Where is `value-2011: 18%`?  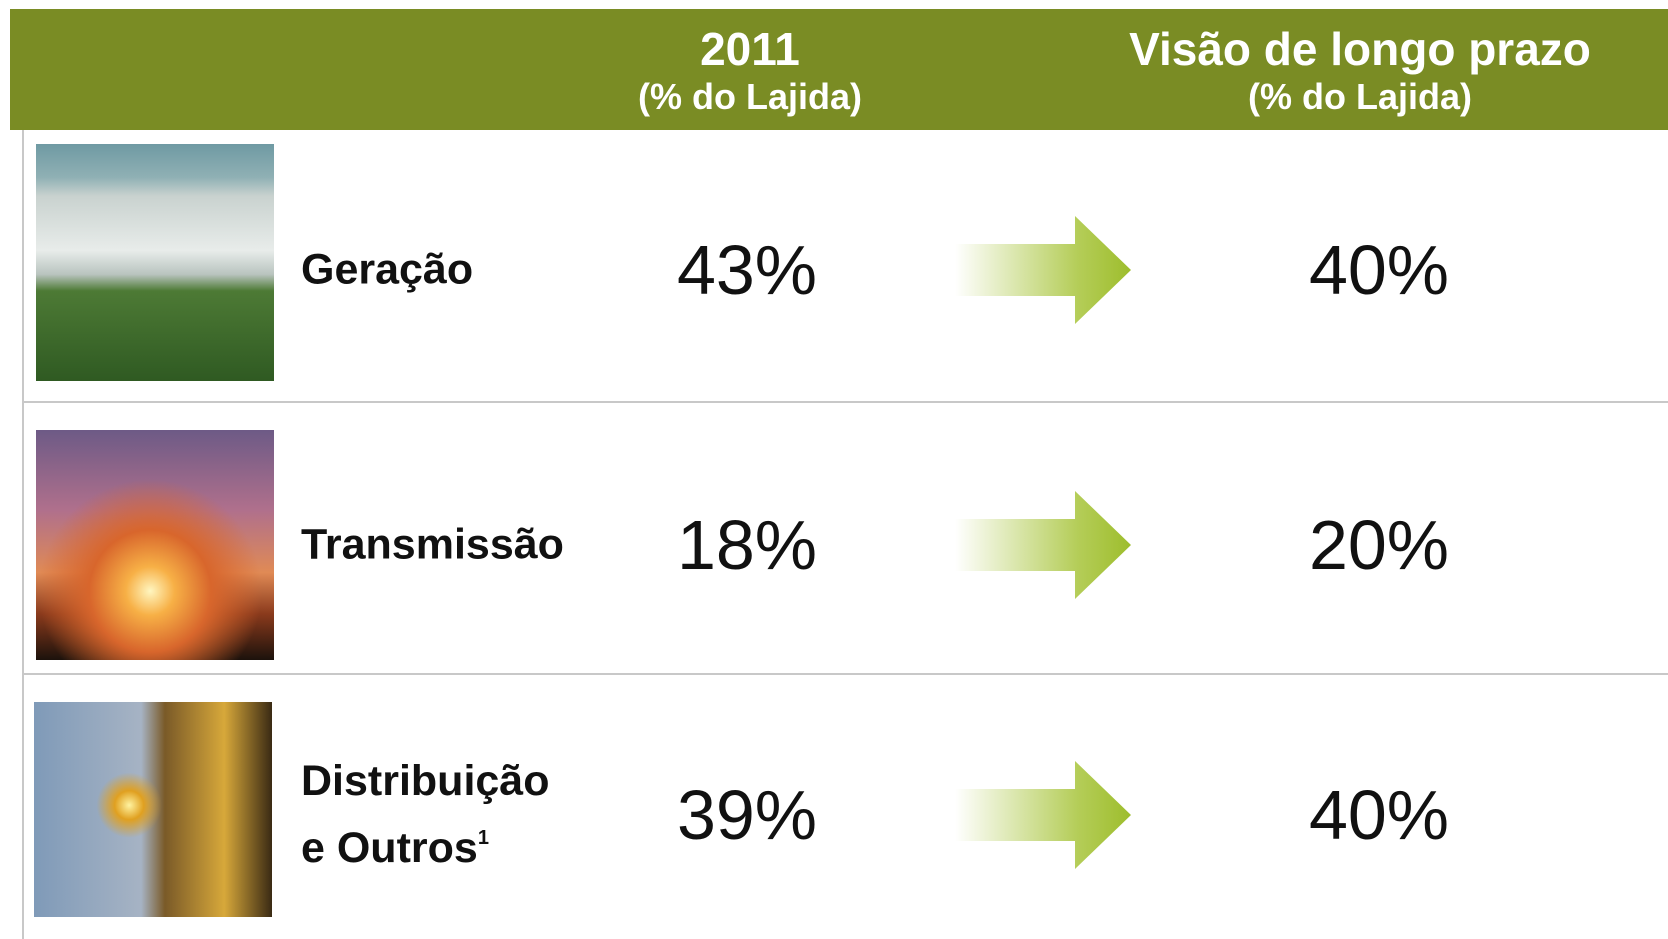
value-2011: 18% is located at coordinates (747, 545).